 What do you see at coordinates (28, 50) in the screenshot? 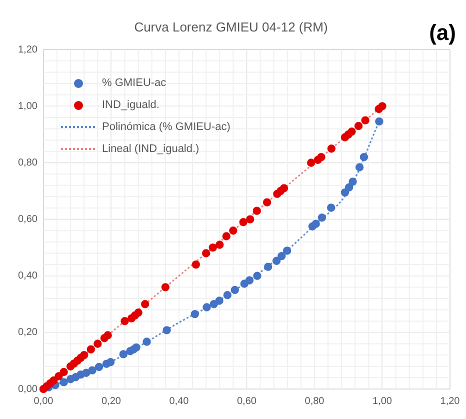
I see `y-tick-label: 1,20` at bounding box center [28, 50].